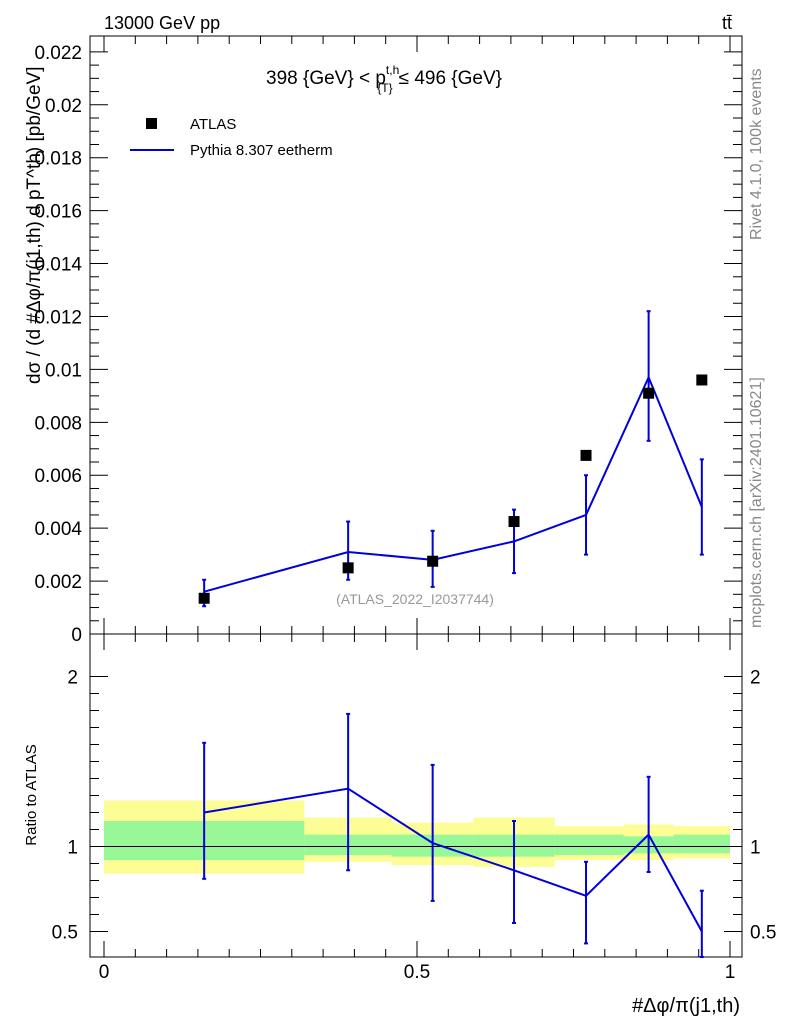 The image size is (786, 1029). Describe the element at coordinates (31, 794) in the screenshot. I see `ratio-y-axis-label: Ratio to ATLAS` at that location.